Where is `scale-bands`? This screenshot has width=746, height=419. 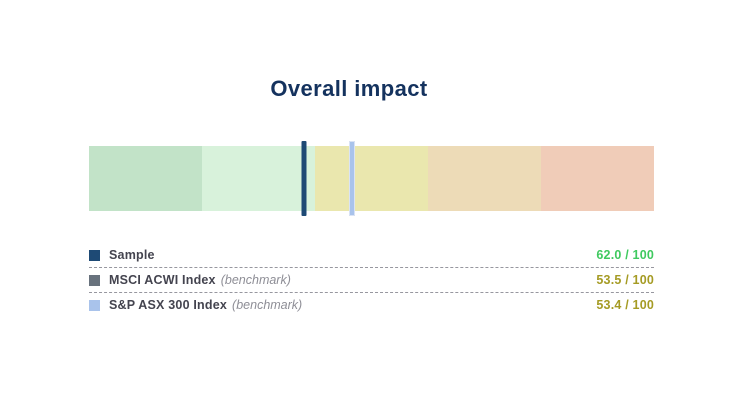 scale-bands is located at coordinates (371, 178).